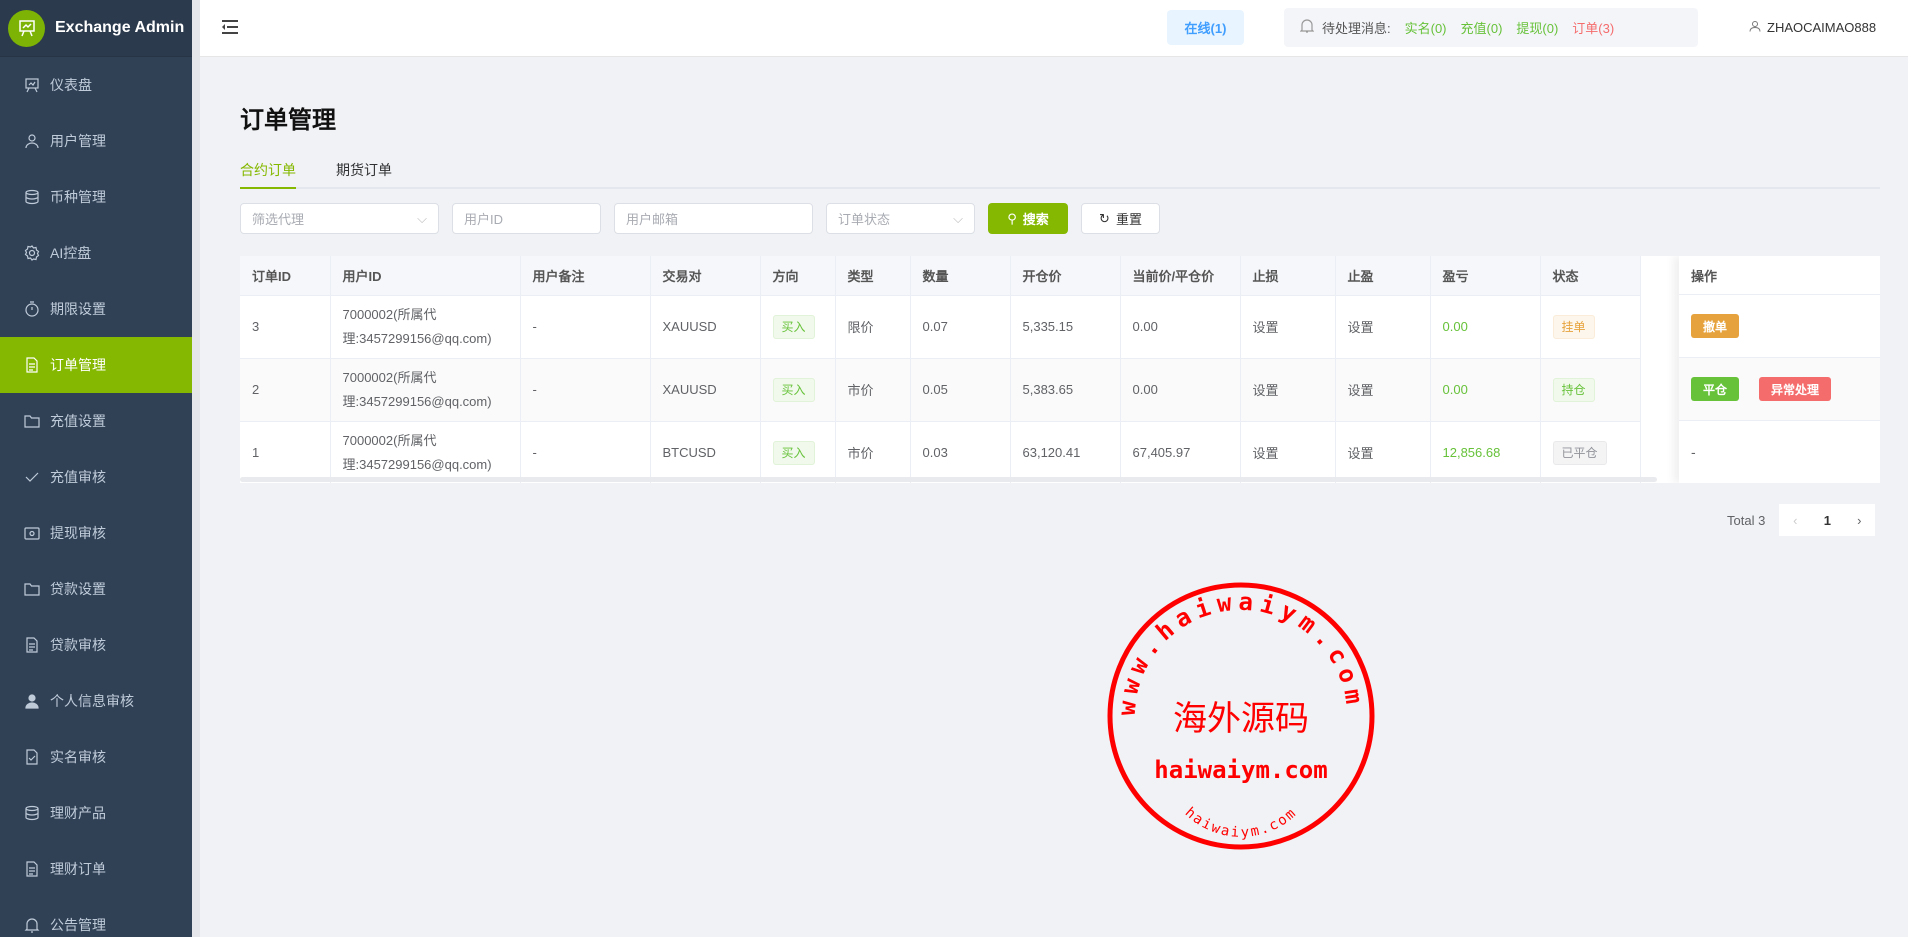  I want to click on cell-pair: XAUUSD, so click(705, 390).